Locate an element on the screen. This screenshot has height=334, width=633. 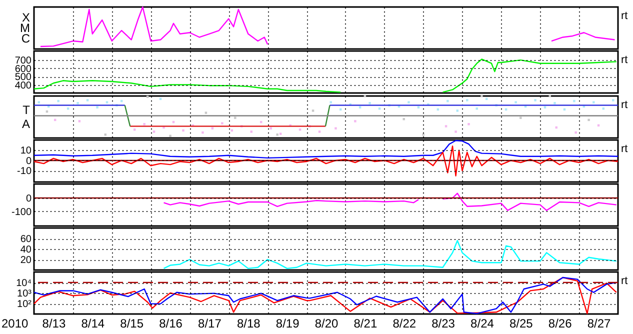
x-tick-label: 8/16 is located at coordinates (171, 323).